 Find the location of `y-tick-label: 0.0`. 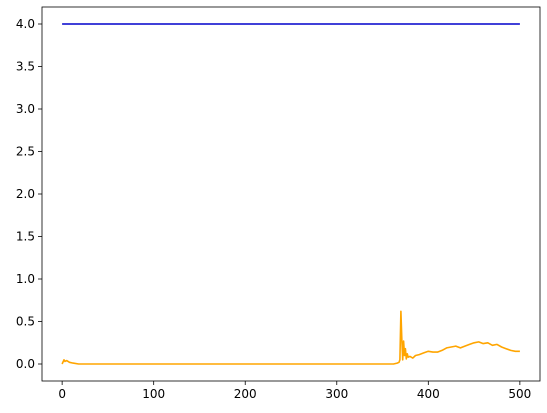

y-tick-label: 0.0 is located at coordinates (25, 364).